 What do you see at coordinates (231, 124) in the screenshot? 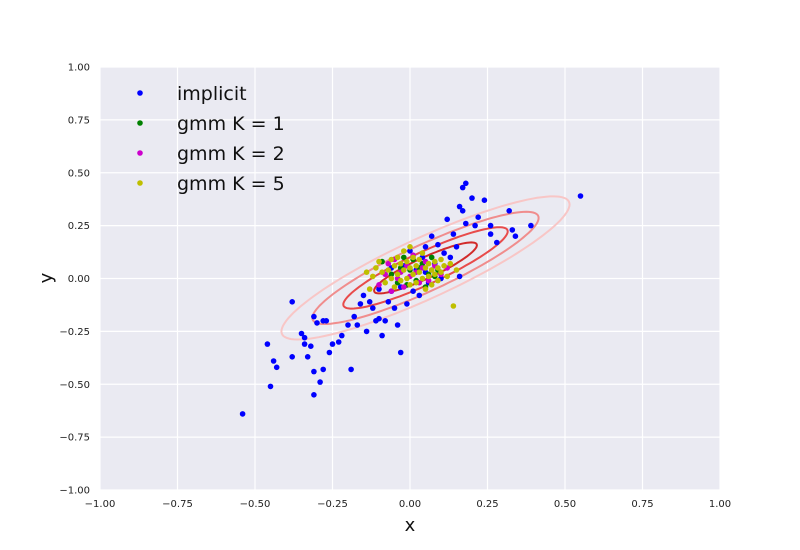
I see `legend-entry: gmm K = 1` at bounding box center [231, 124].